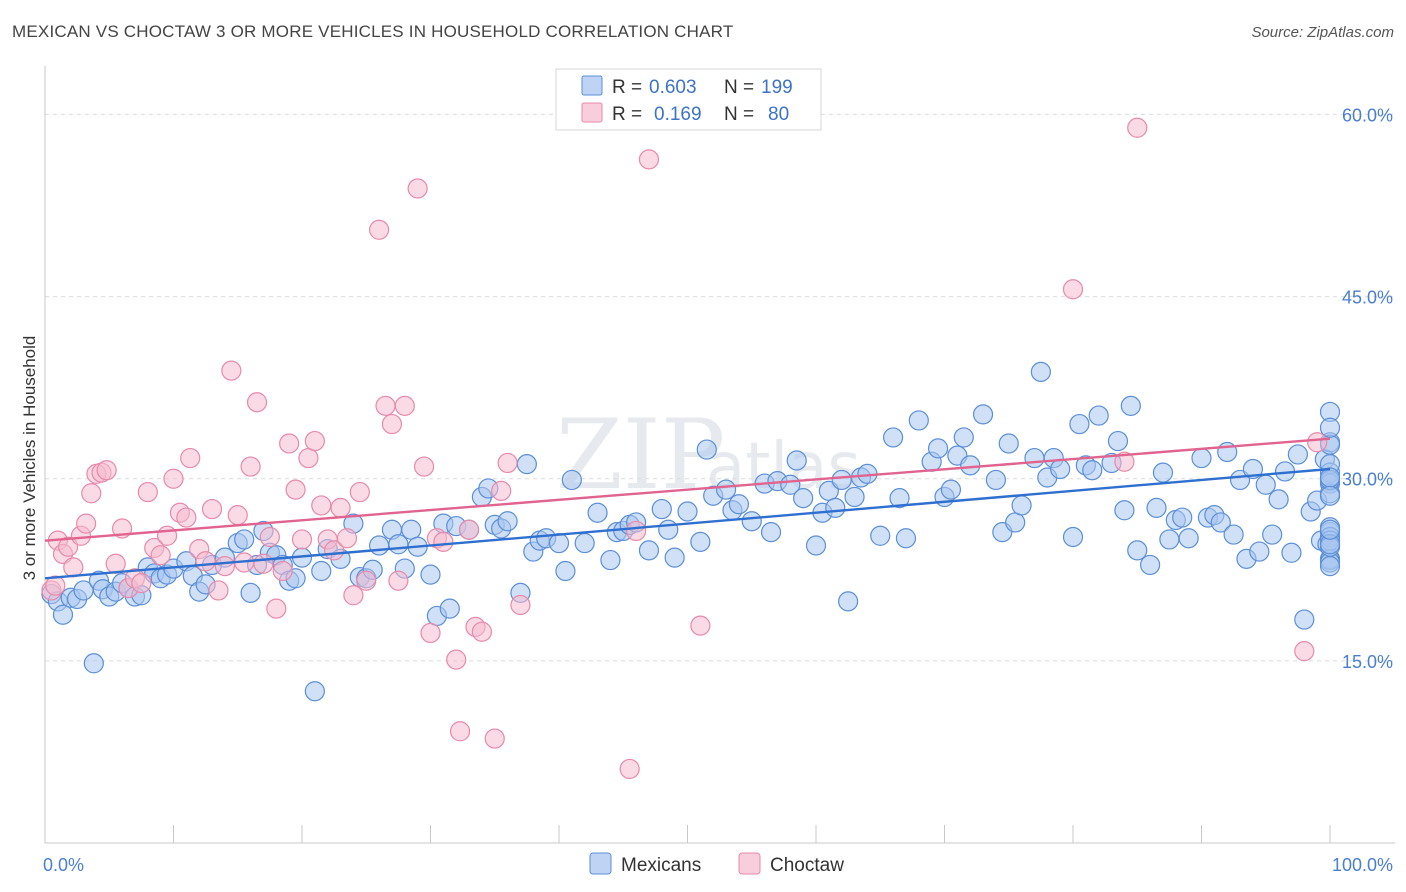 This screenshot has width=1406, height=892. What do you see at coordinates (592, 85) in the screenshot?
I see `stats-swatch-mexicans` at bounding box center [592, 85].